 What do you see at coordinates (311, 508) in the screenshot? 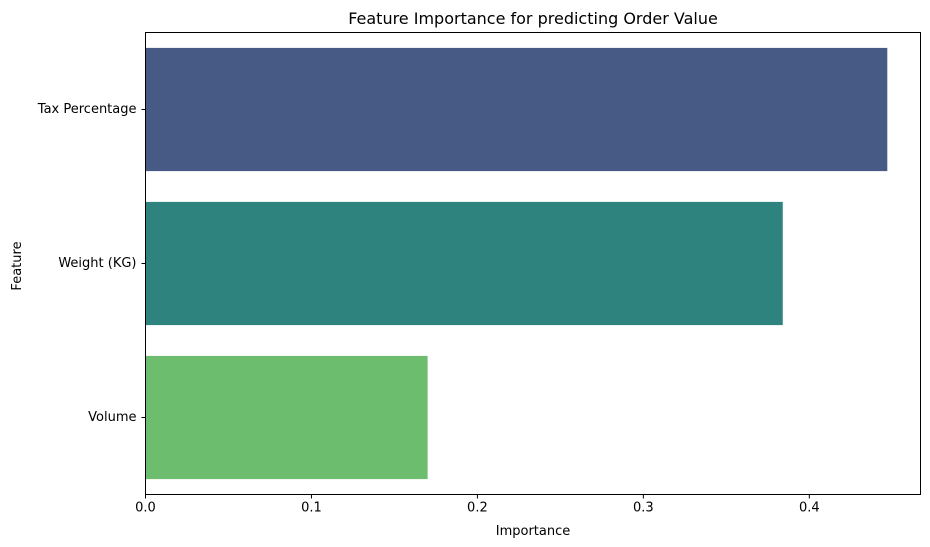
I see `x-tick-label: 0.1` at bounding box center [311, 508].